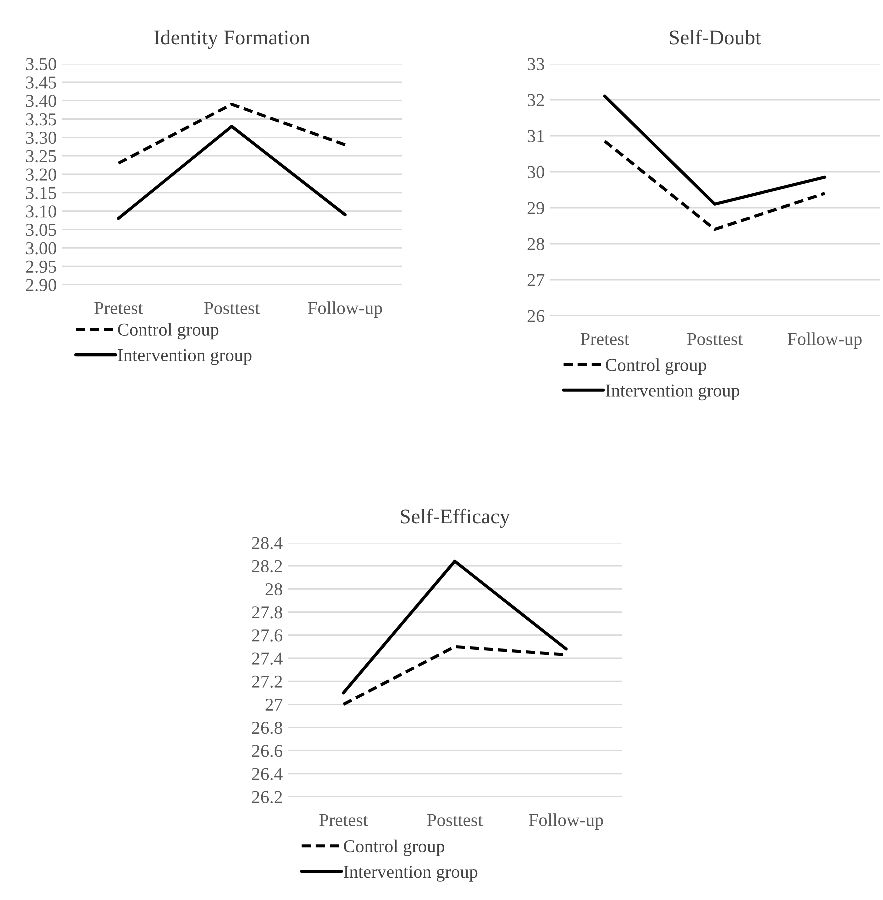 The width and height of the screenshot is (883, 900). Describe the element at coordinates (267, 566) in the screenshot. I see `y-tick-label: 28.2` at that location.